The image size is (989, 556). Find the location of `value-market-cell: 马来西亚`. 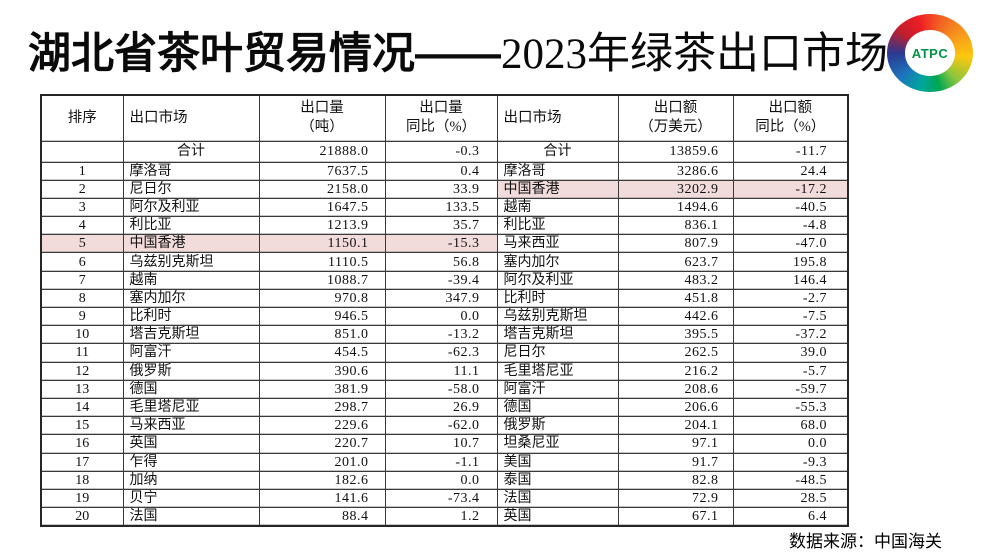

value-market-cell: 马来西亚 is located at coordinates (557, 244).